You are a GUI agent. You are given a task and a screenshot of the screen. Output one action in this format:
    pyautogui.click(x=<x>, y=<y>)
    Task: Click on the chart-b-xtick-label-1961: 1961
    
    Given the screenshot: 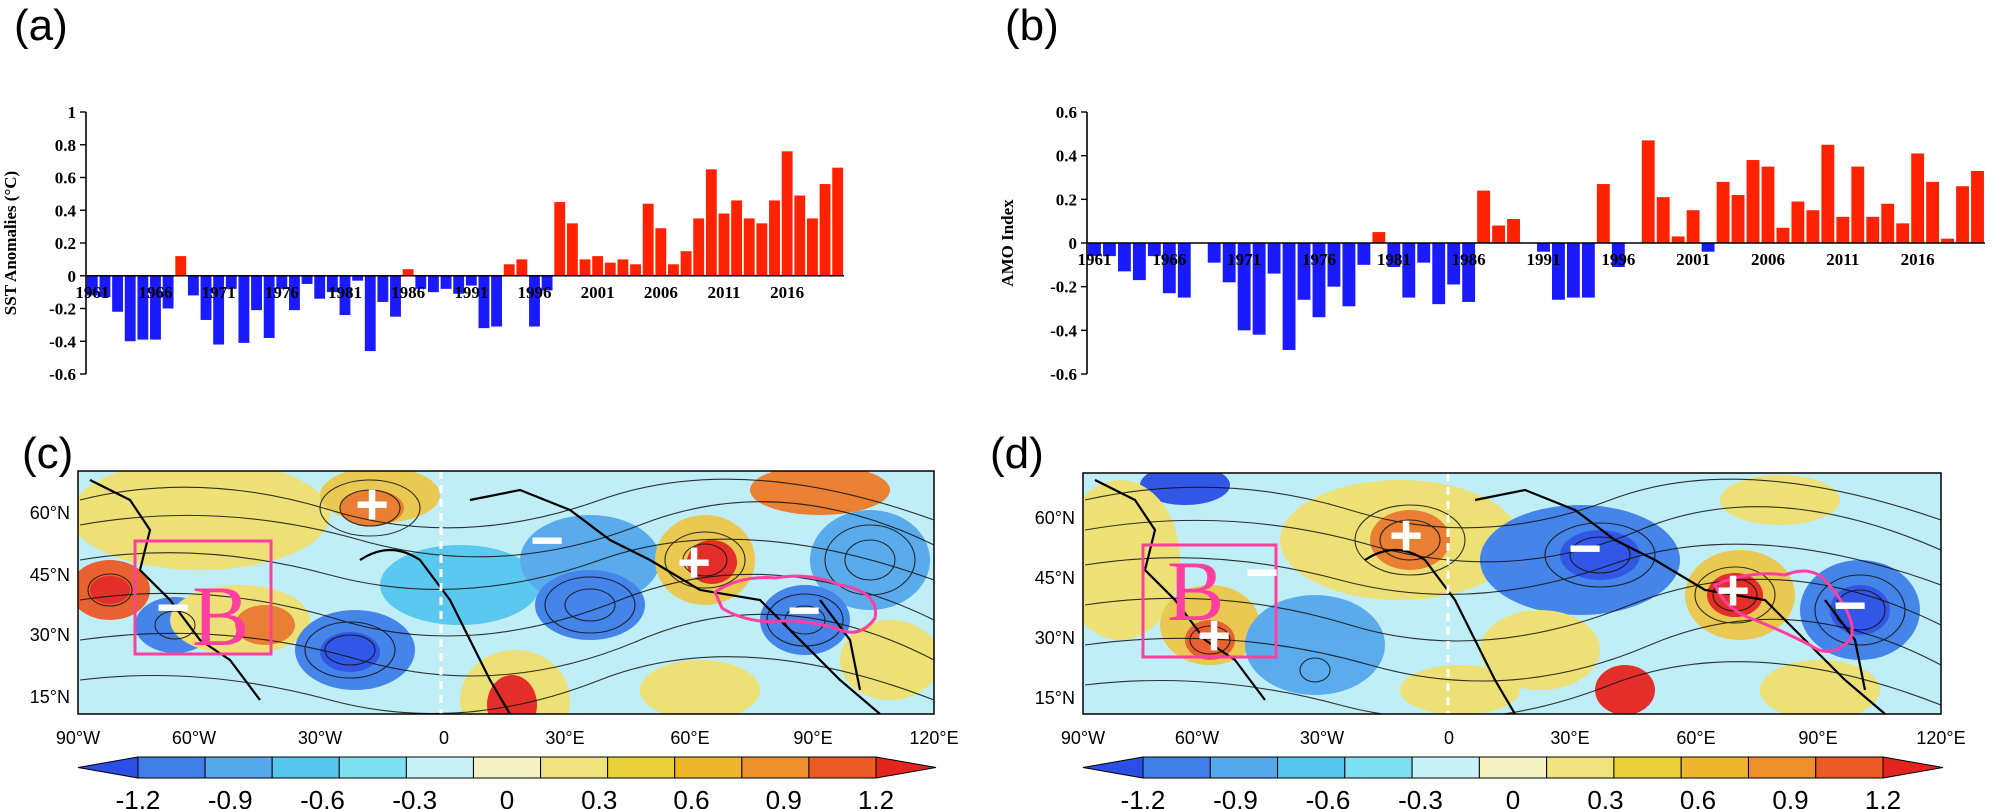 What is the action you would take?
    pyautogui.click(x=1094, y=259)
    